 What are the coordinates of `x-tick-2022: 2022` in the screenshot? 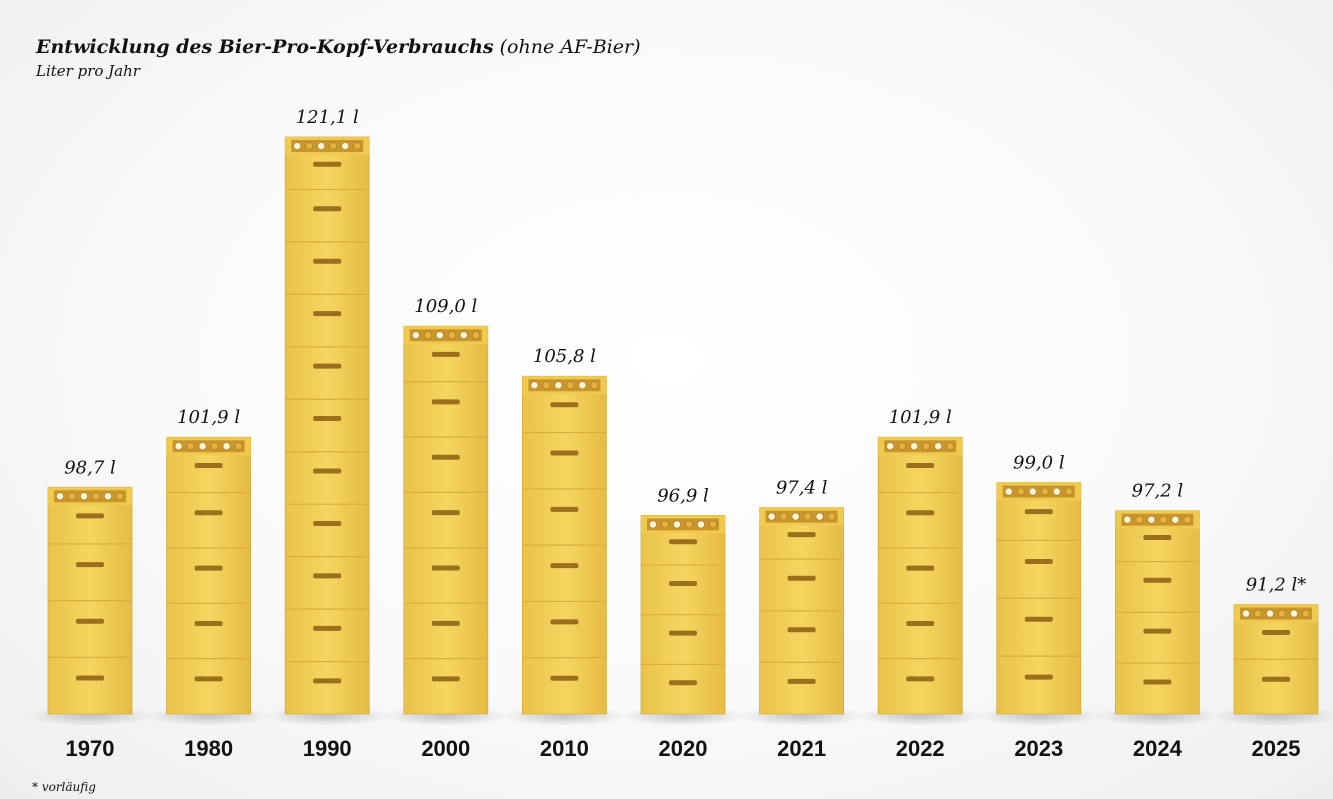 It's located at (920, 748).